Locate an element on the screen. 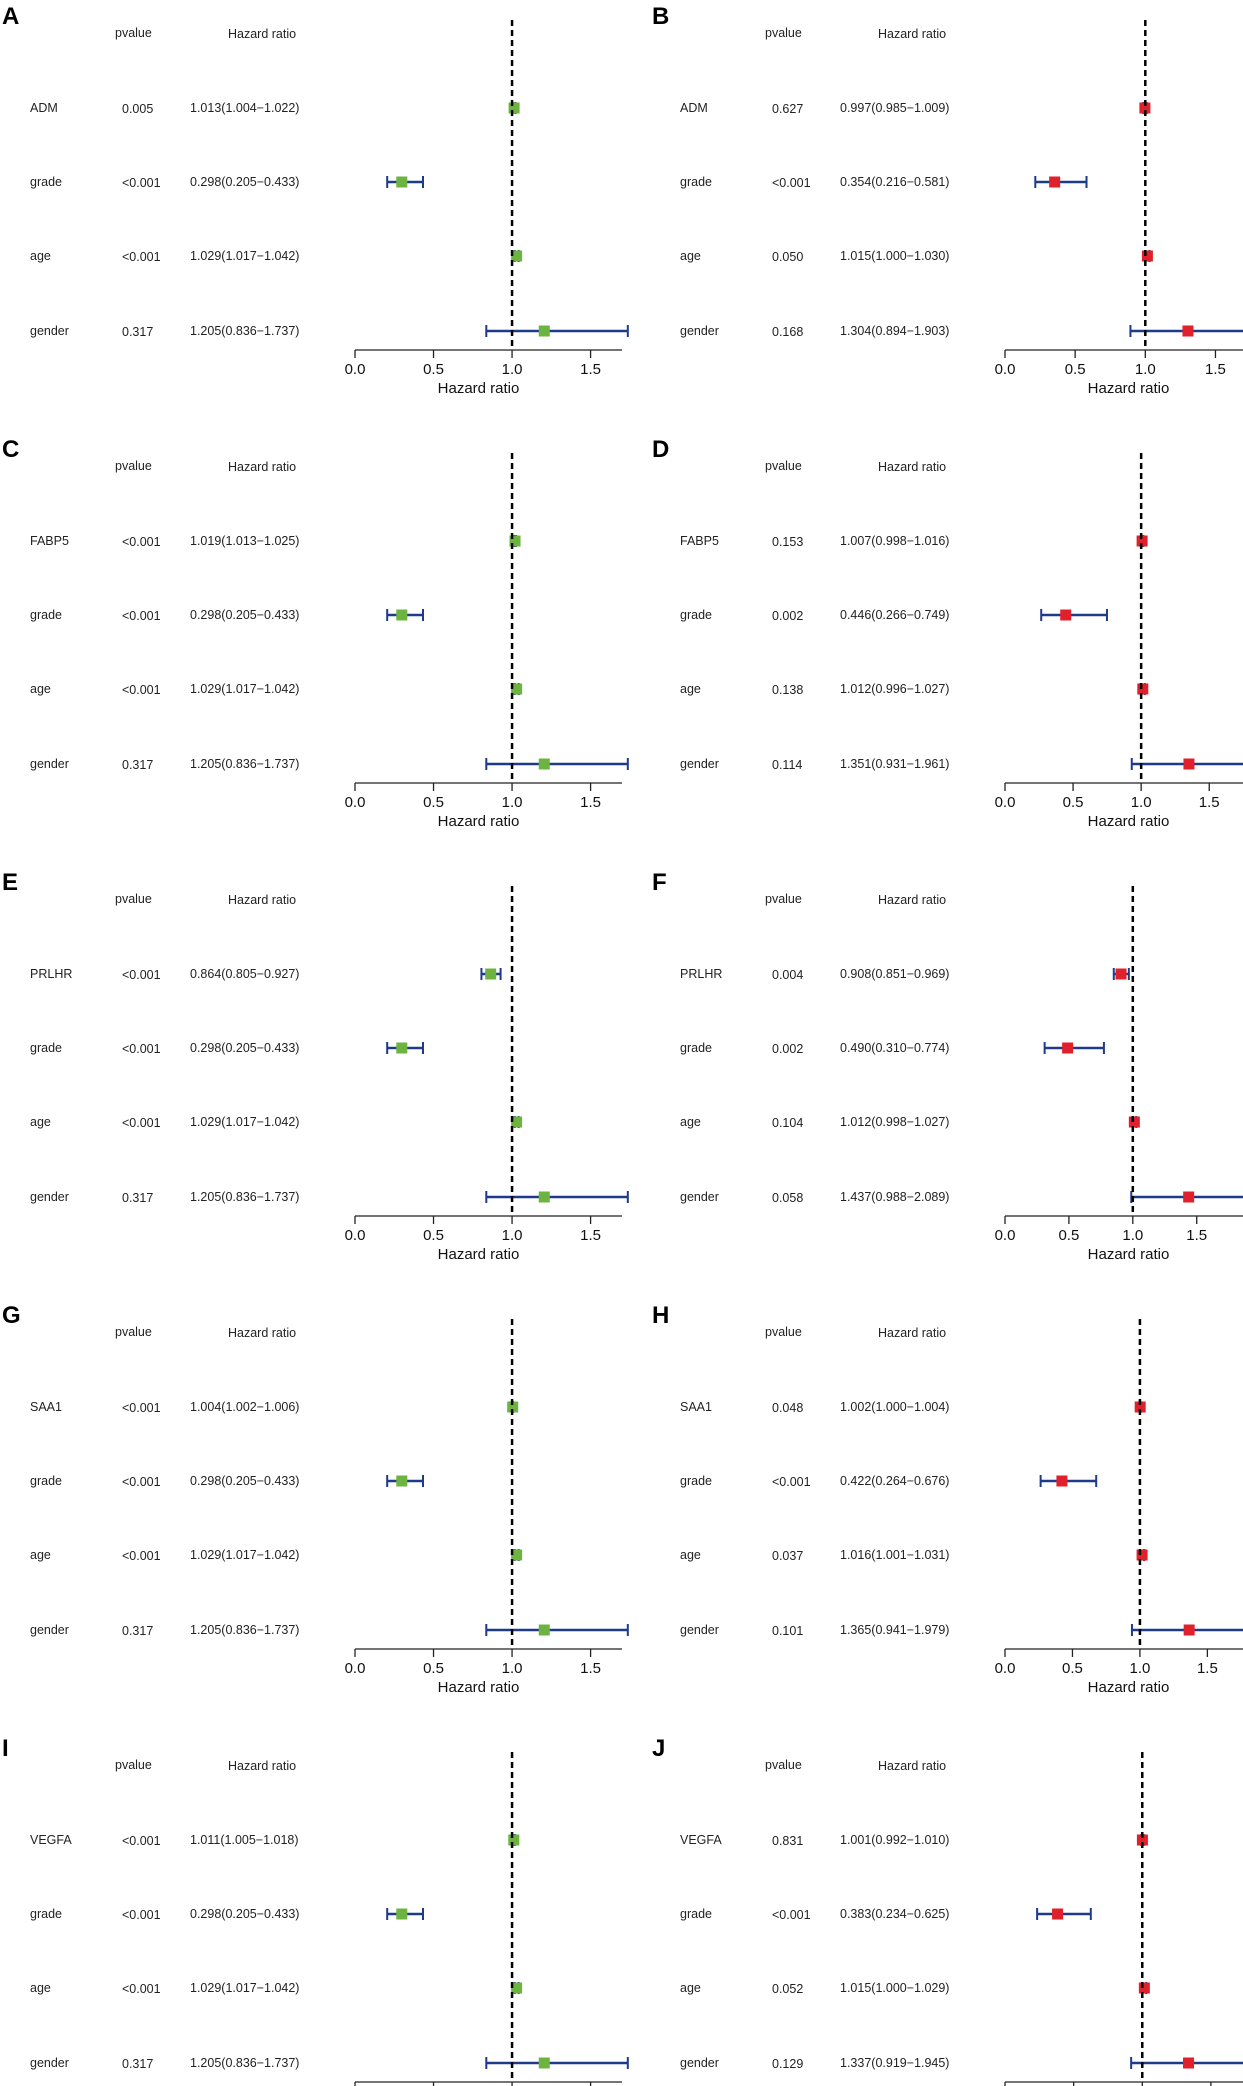 This screenshot has height=2086, width=1243. panel-letter: I is located at coordinates (5, 1748).